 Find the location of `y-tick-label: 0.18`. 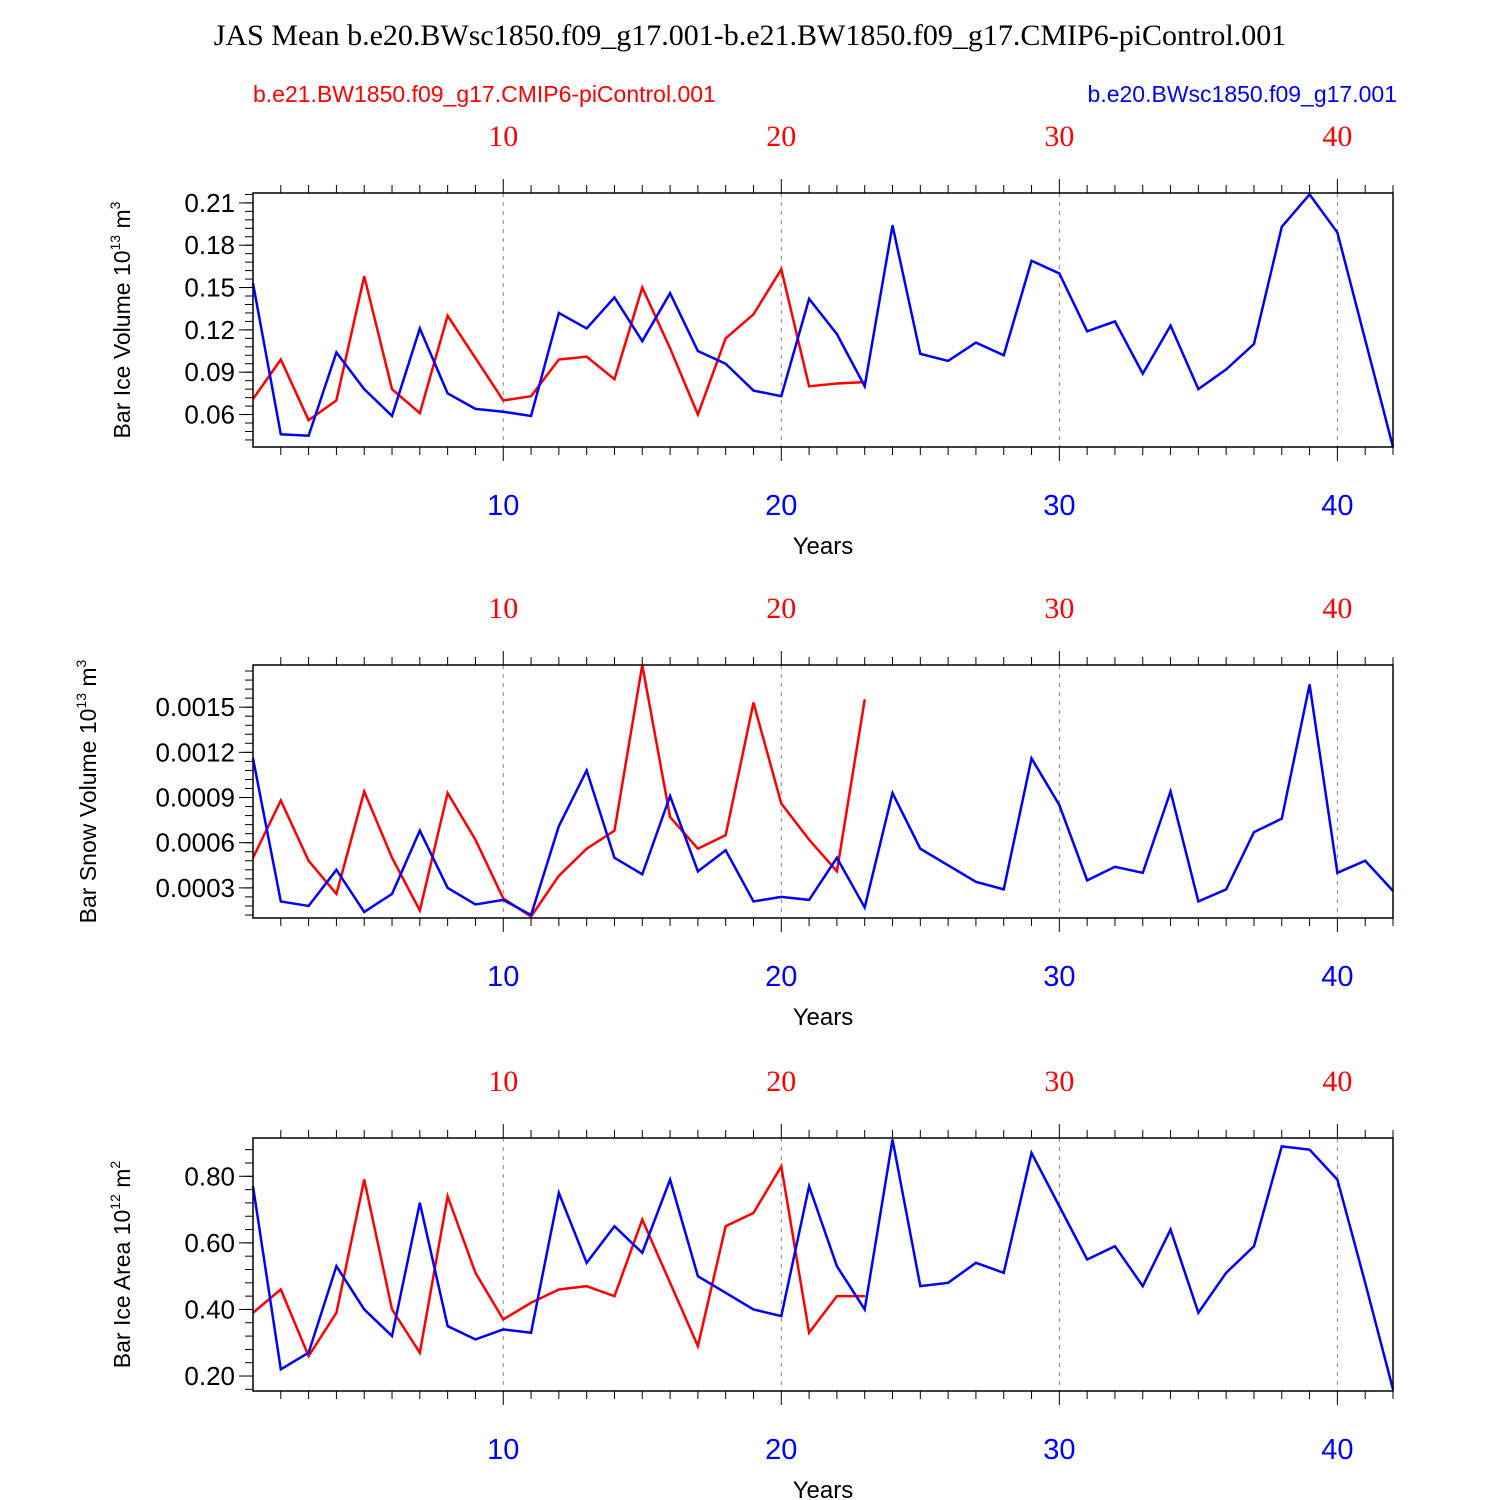

y-tick-label: 0.18 is located at coordinates (209, 245).